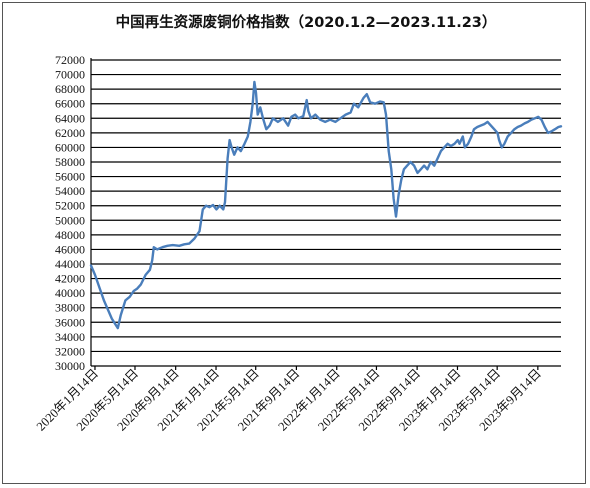 Image resolution: width=590 pixels, height=488 pixels. What do you see at coordinates (70, 162) in the screenshot?
I see `y-tick-label: 58000` at bounding box center [70, 162].